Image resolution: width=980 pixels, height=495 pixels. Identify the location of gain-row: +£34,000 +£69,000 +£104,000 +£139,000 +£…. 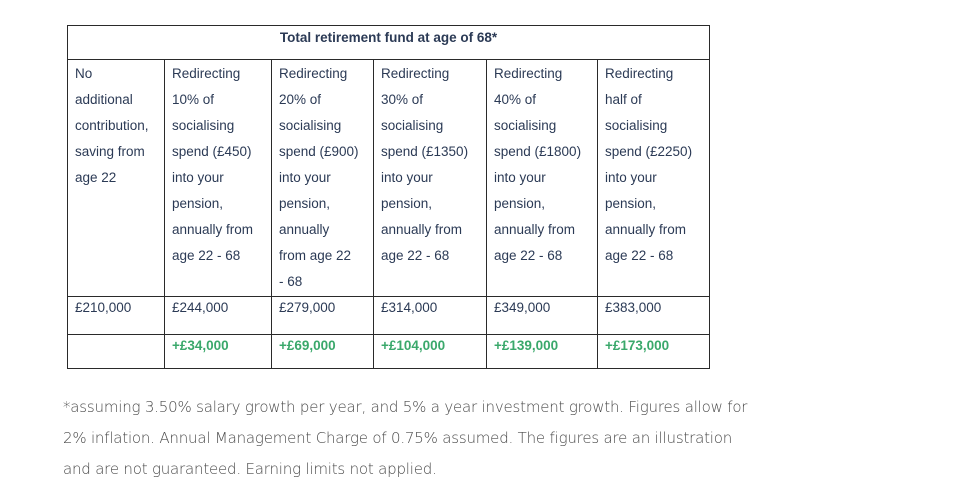
(388, 351).